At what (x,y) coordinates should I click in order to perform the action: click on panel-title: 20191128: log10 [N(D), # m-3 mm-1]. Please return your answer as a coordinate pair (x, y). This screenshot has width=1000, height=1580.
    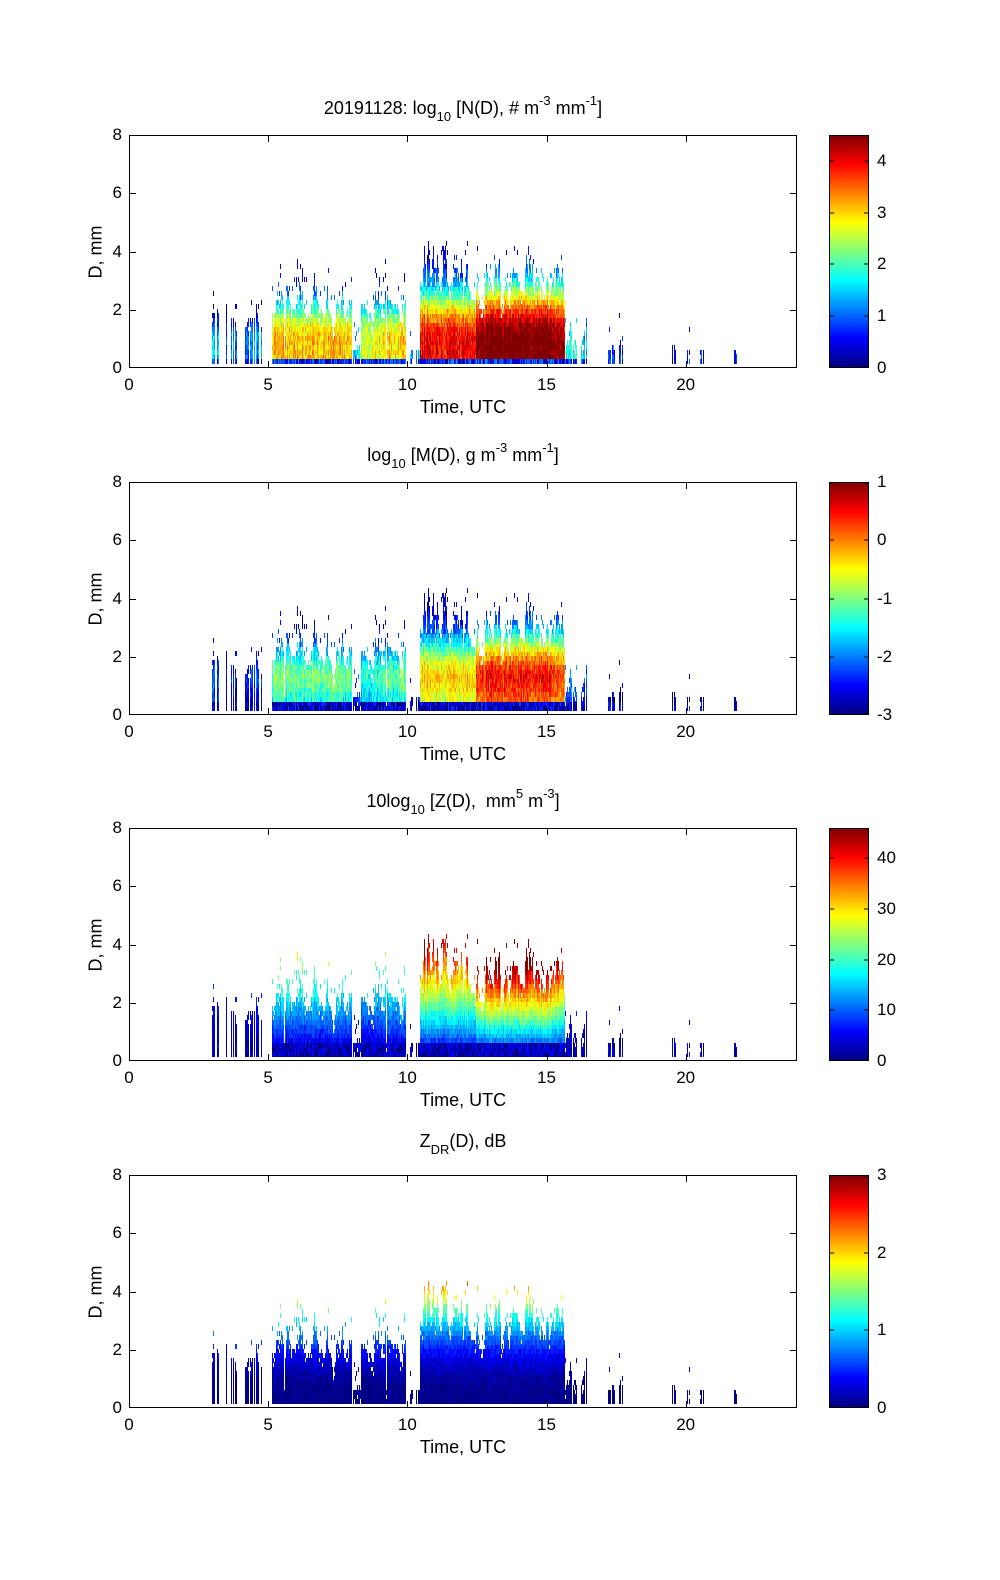
    Looking at the image, I should click on (463, 109).